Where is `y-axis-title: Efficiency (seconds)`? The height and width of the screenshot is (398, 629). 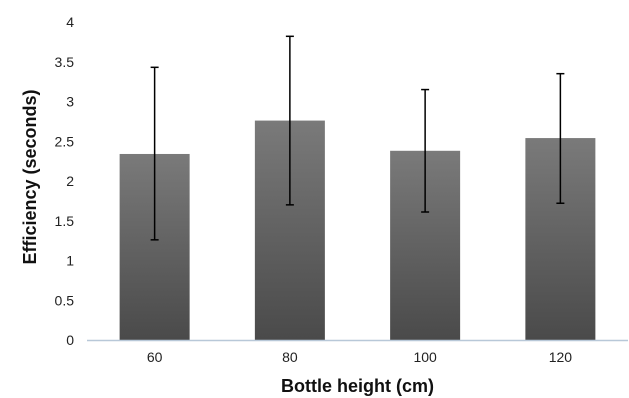 y-axis-title: Efficiency (seconds) is located at coordinates (30, 176).